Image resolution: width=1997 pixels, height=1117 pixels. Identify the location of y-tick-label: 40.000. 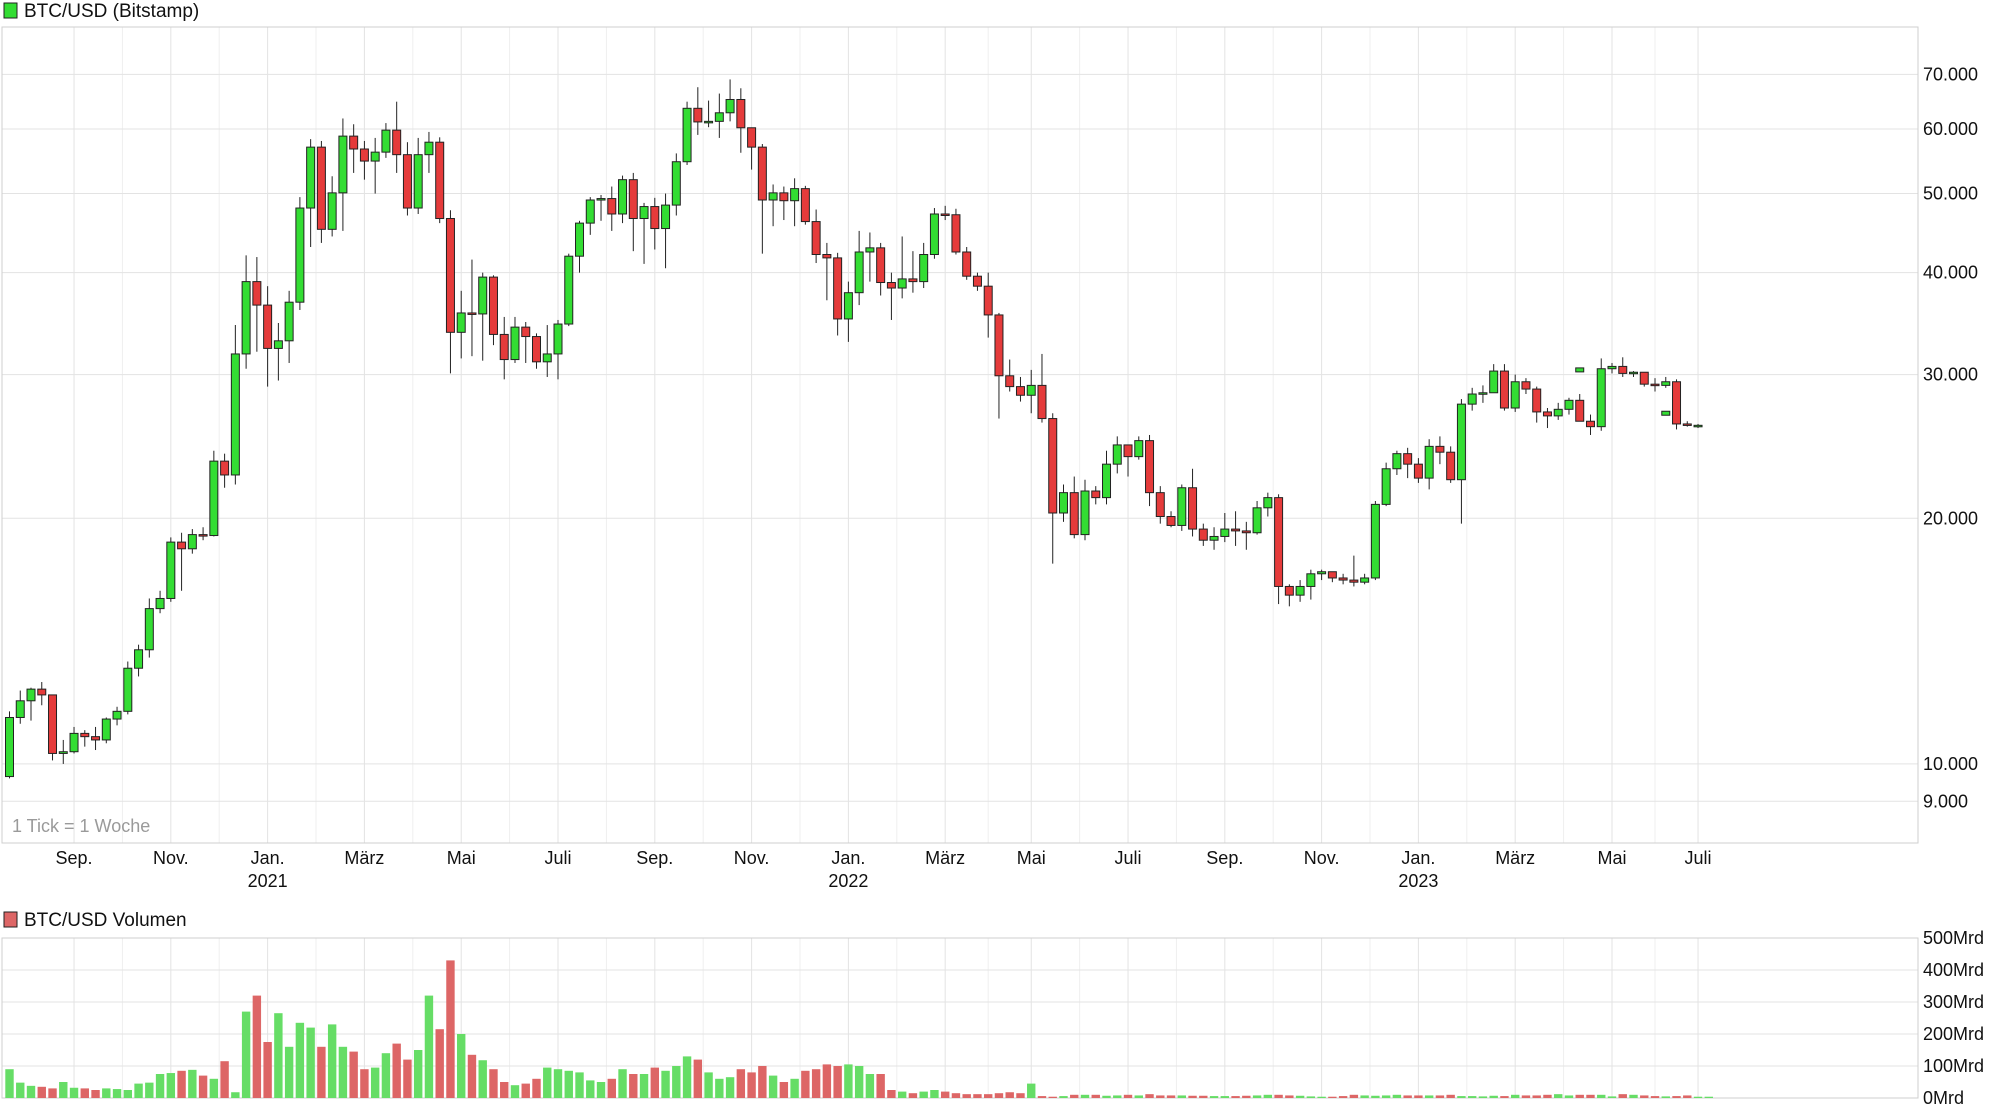
(1950, 273).